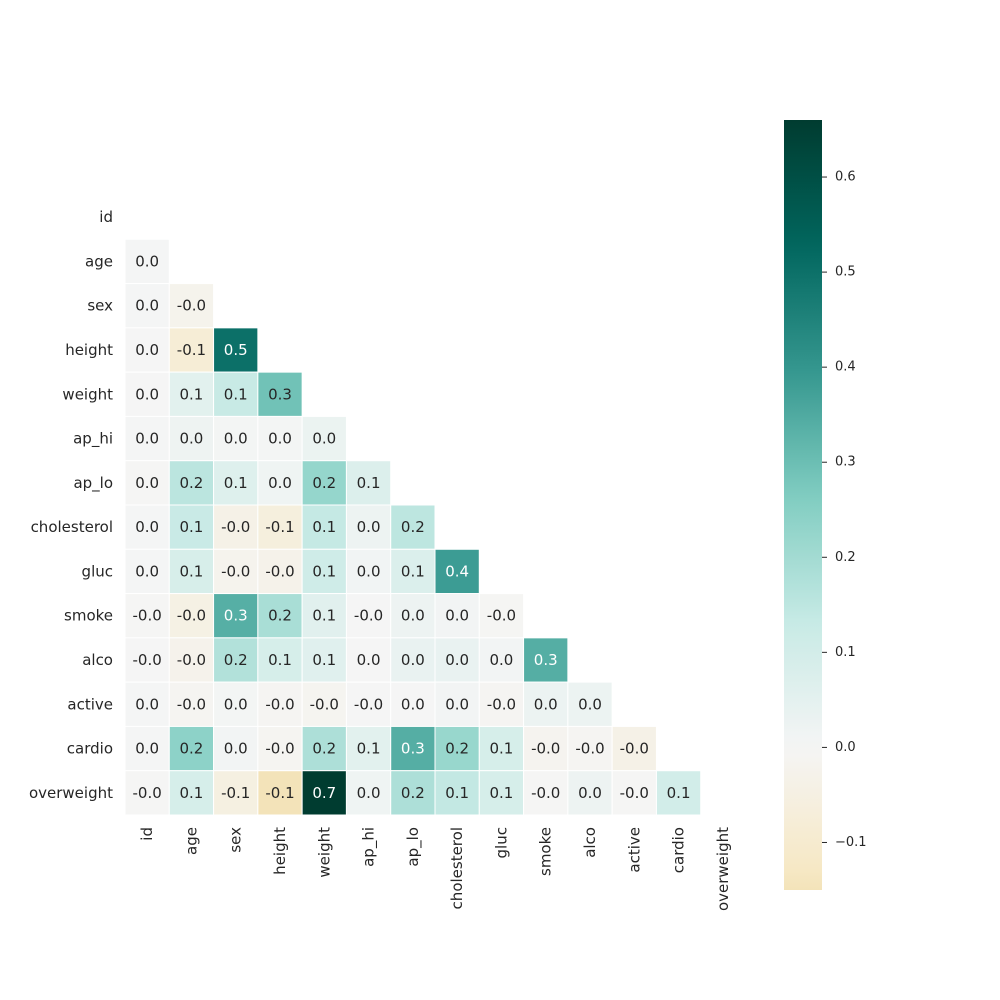 This screenshot has height=1000, width=1000. I want to click on heatmap-cell-cardio-ap_lo, so click(413, 748).